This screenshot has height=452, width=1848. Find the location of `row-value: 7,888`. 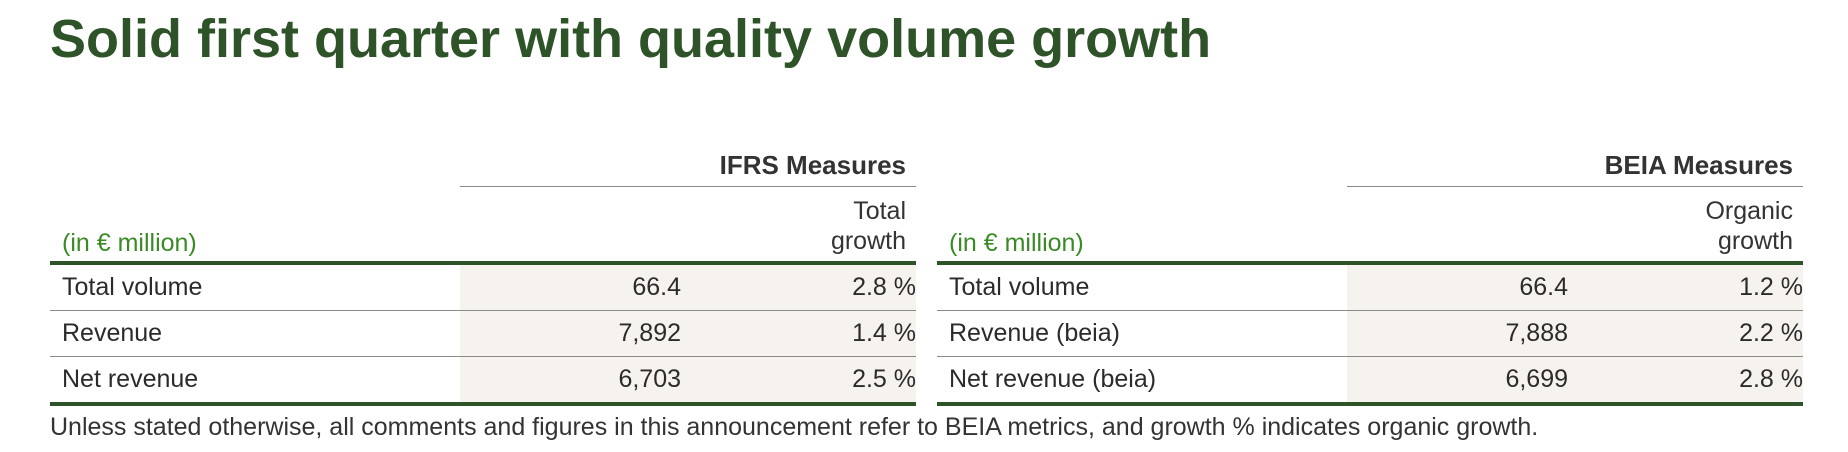

row-value: 7,888 is located at coordinates (1536, 333).